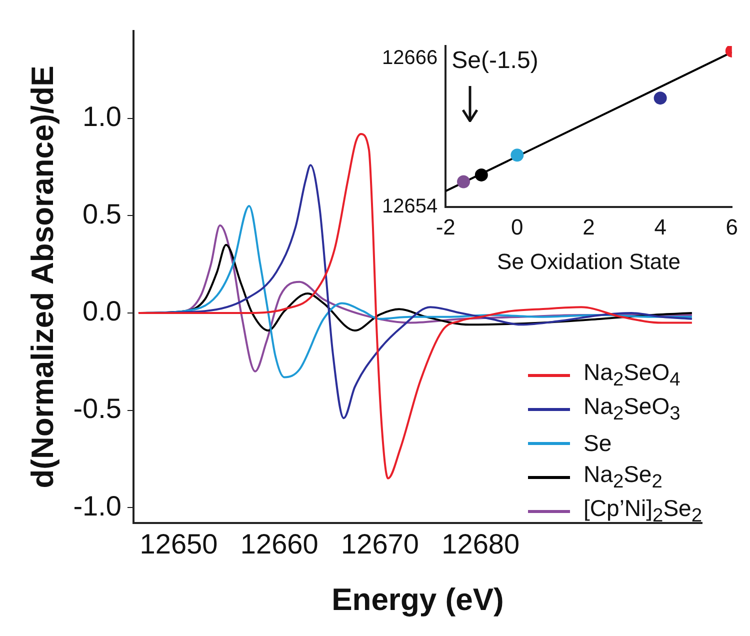  I want to click on legend-label: Na$_{2}$Se$_{2}$, so click(623, 477).